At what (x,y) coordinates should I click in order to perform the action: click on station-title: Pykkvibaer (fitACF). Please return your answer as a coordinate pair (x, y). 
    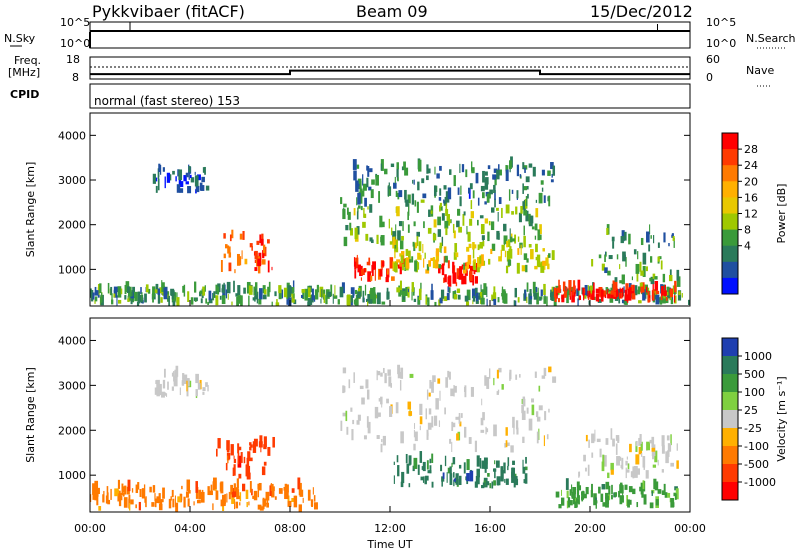
    Looking at the image, I should click on (168, 11).